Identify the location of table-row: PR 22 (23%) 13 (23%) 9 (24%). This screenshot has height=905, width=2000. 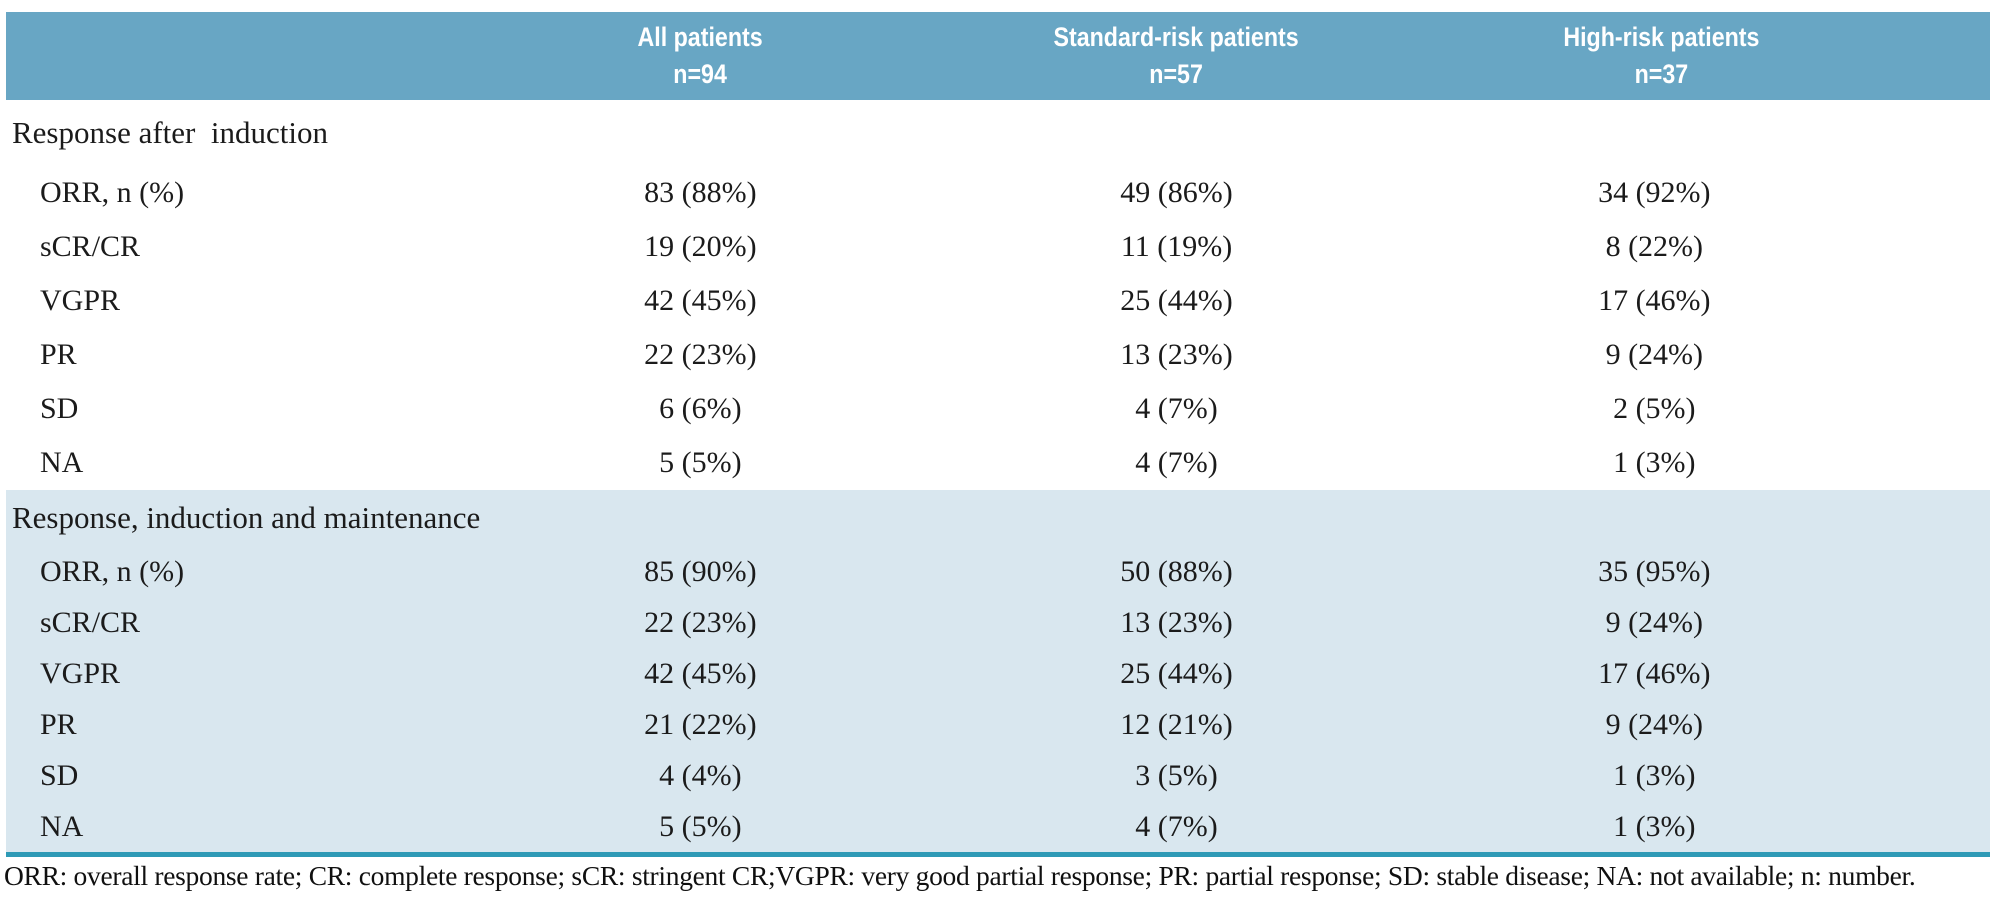
(998, 355).